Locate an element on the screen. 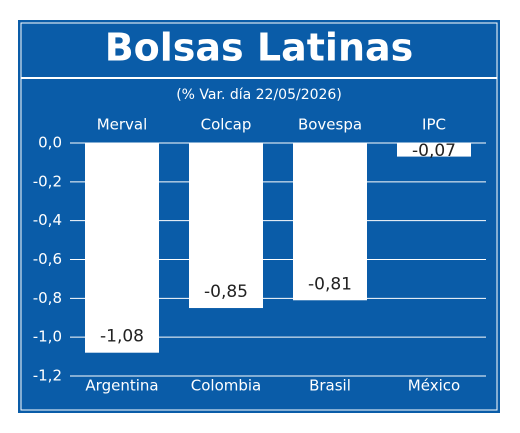  y-tick-label: -0,6 is located at coordinates (47, 259).